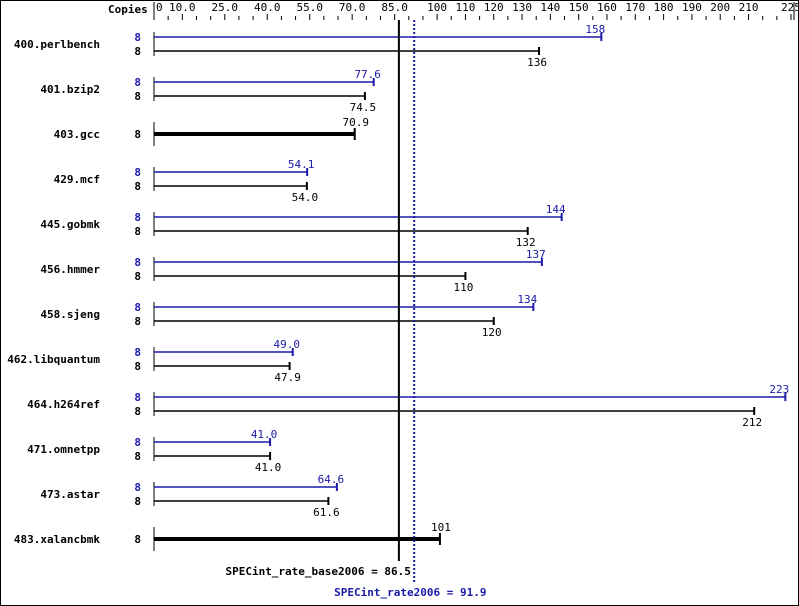 The height and width of the screenshot is (606, 799). What do you see at coordinates (57, 44) in the screenshot?
I see `benchmark-name: 400.perlbench` at bounding box center [57, 44].